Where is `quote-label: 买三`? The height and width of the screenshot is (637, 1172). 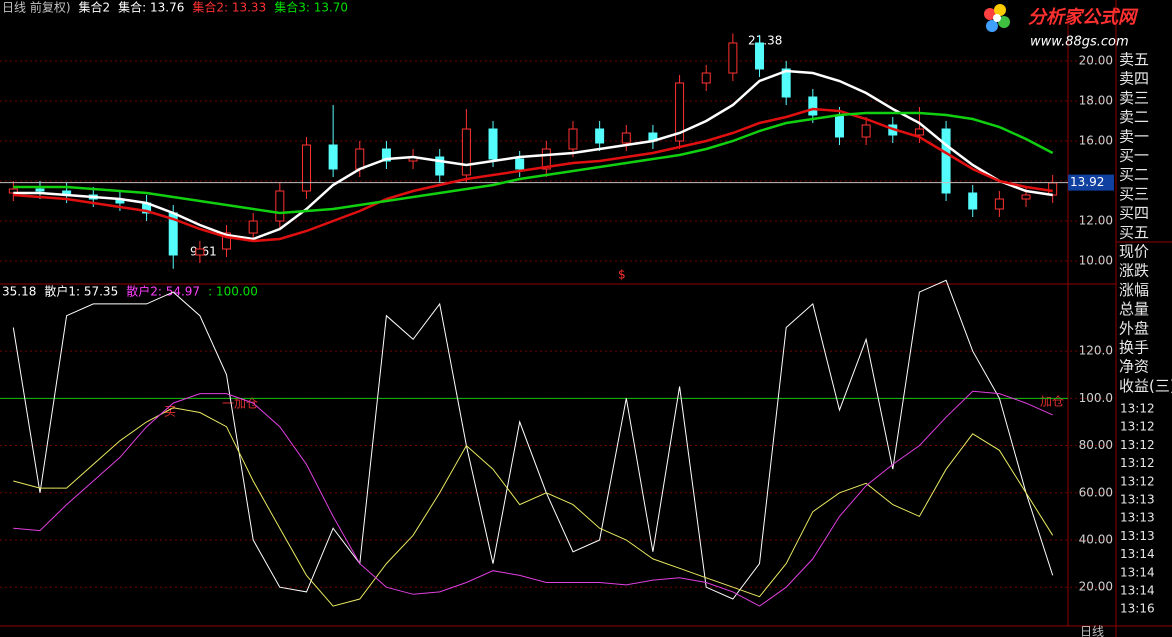 quote-label: 买三 is located at coordinates (1134, 194).